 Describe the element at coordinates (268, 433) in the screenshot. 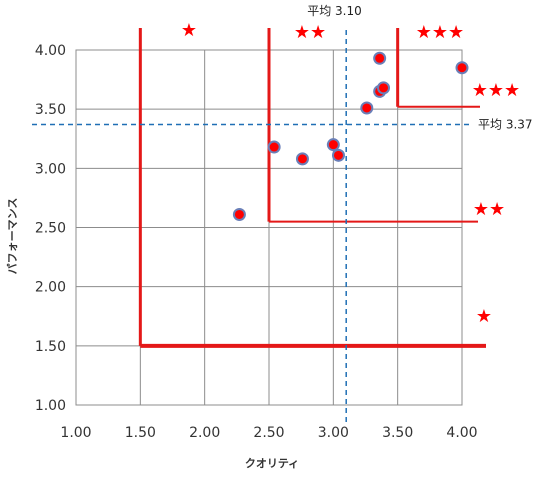

I see `x-tick-label: 2.50` at that location.